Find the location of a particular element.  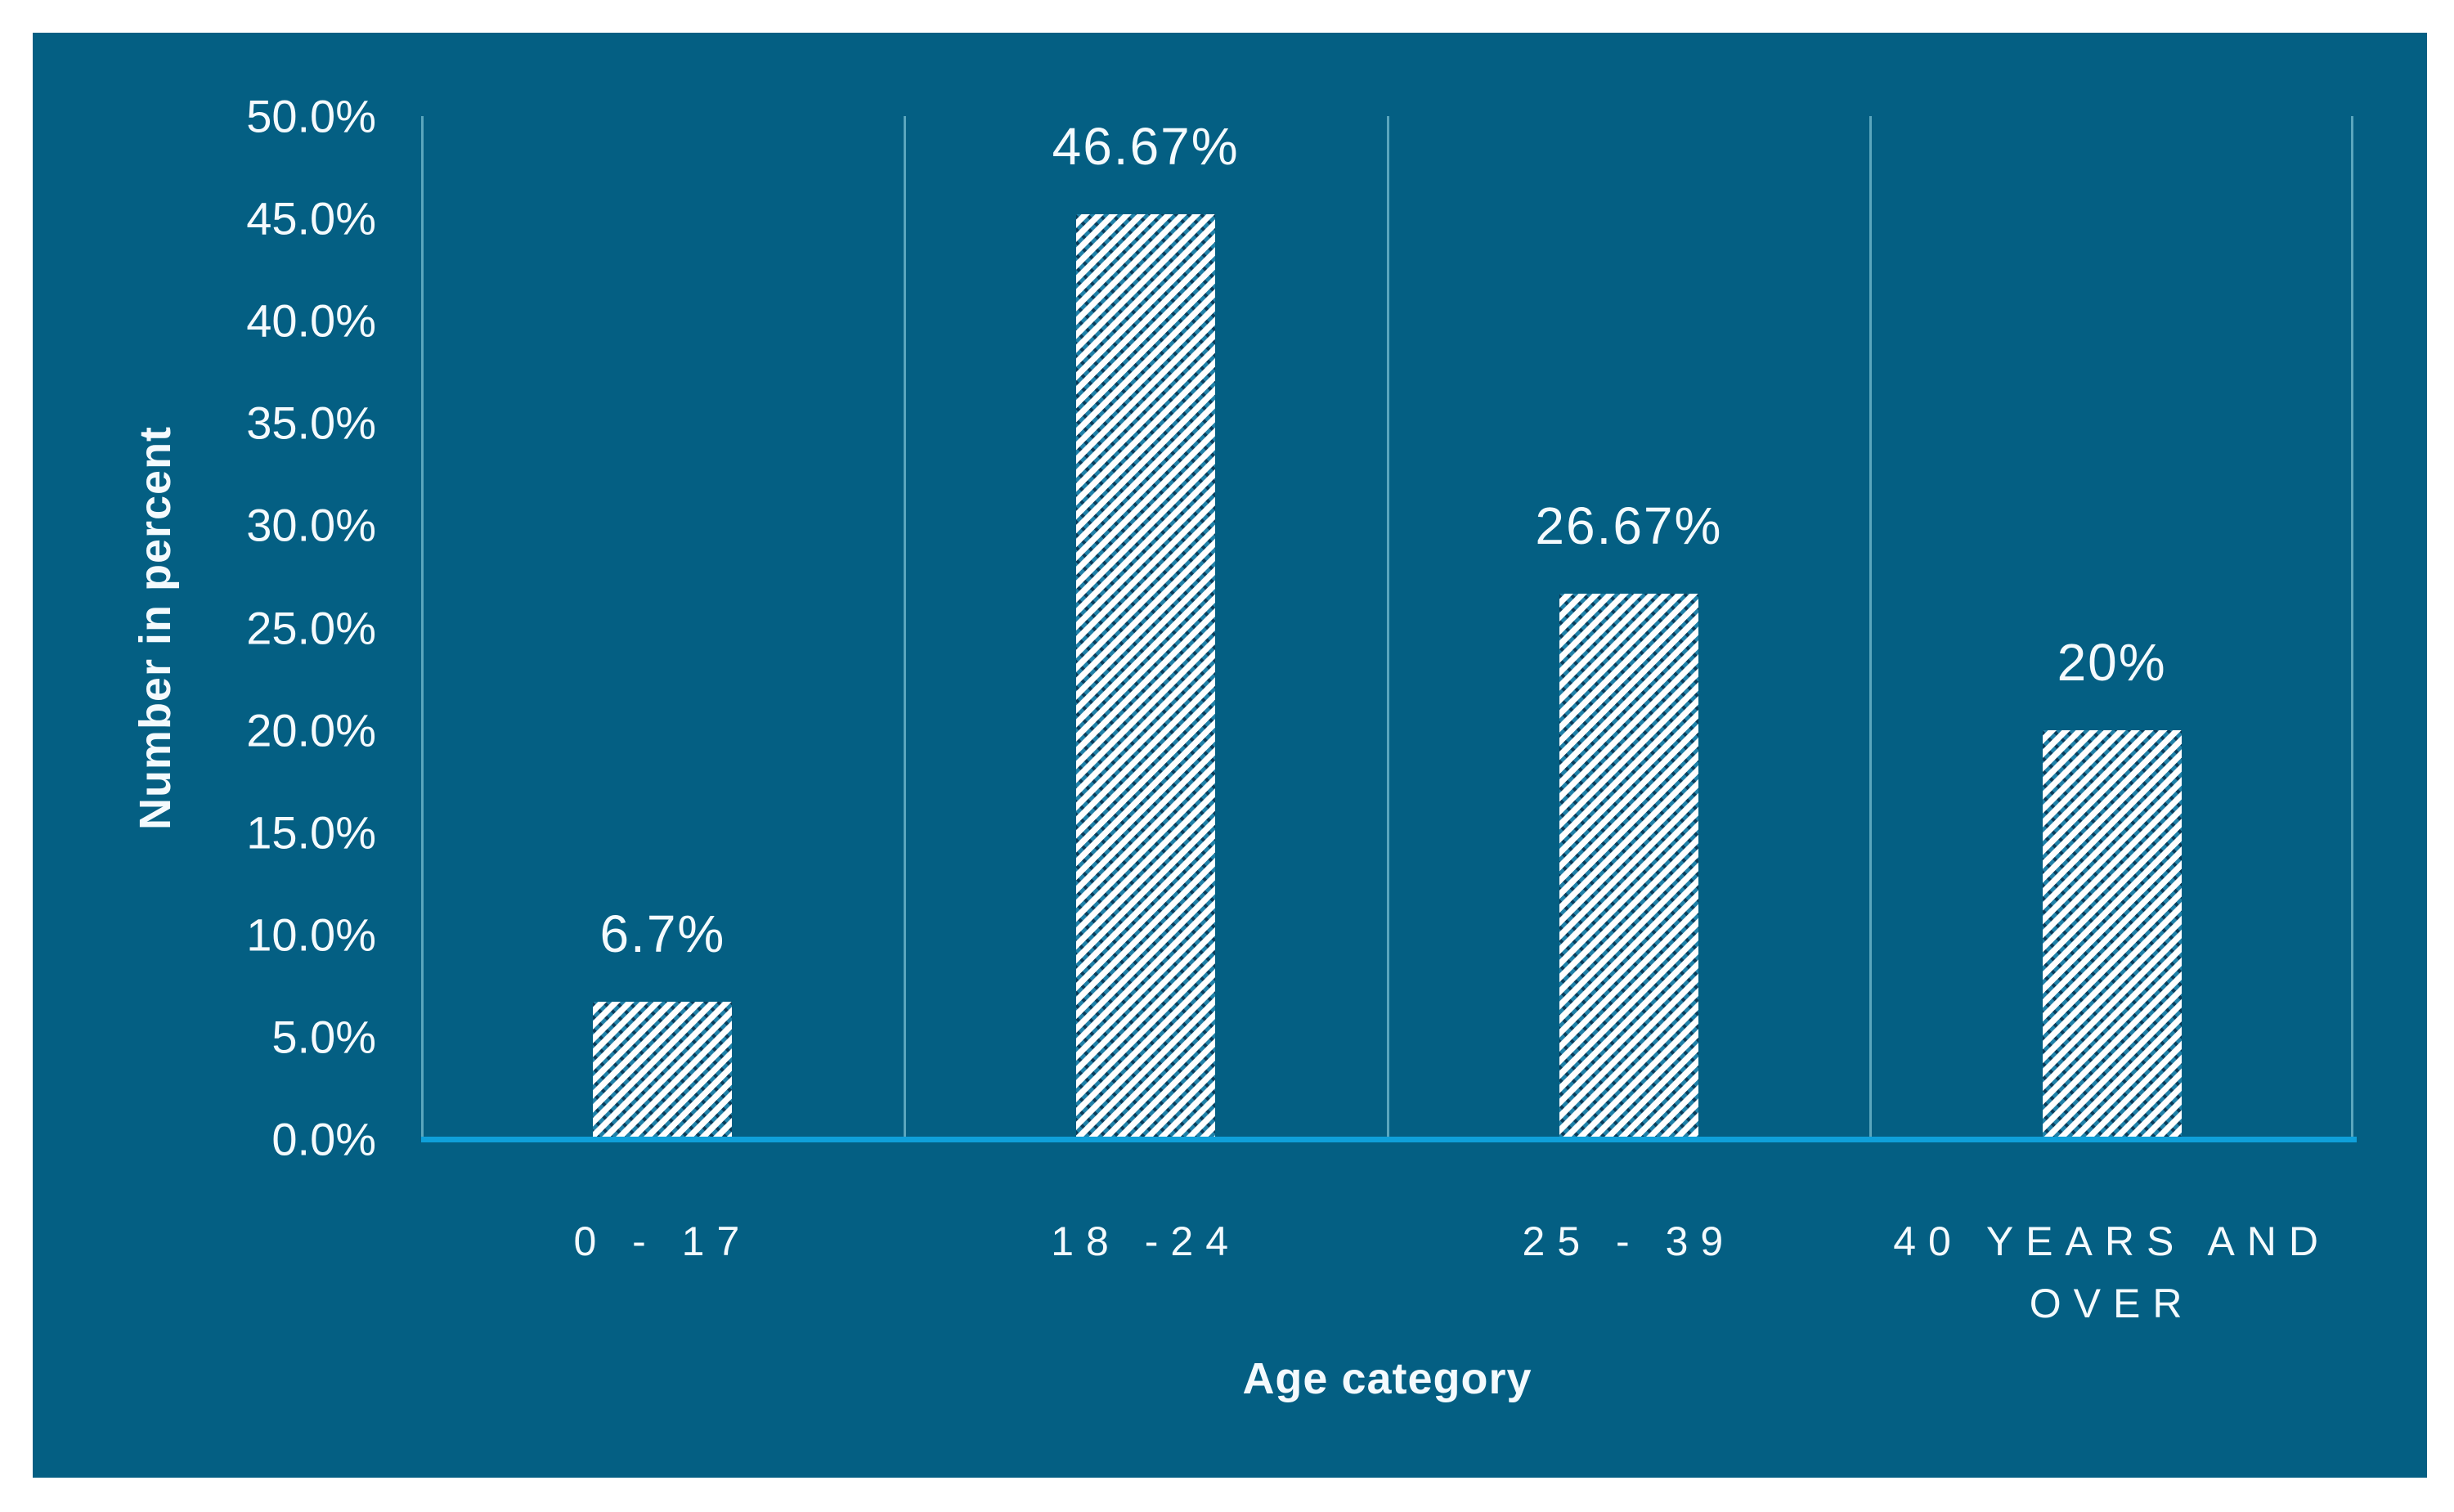

y-tick-30: 30.0% is located at coordinates (311, 525).